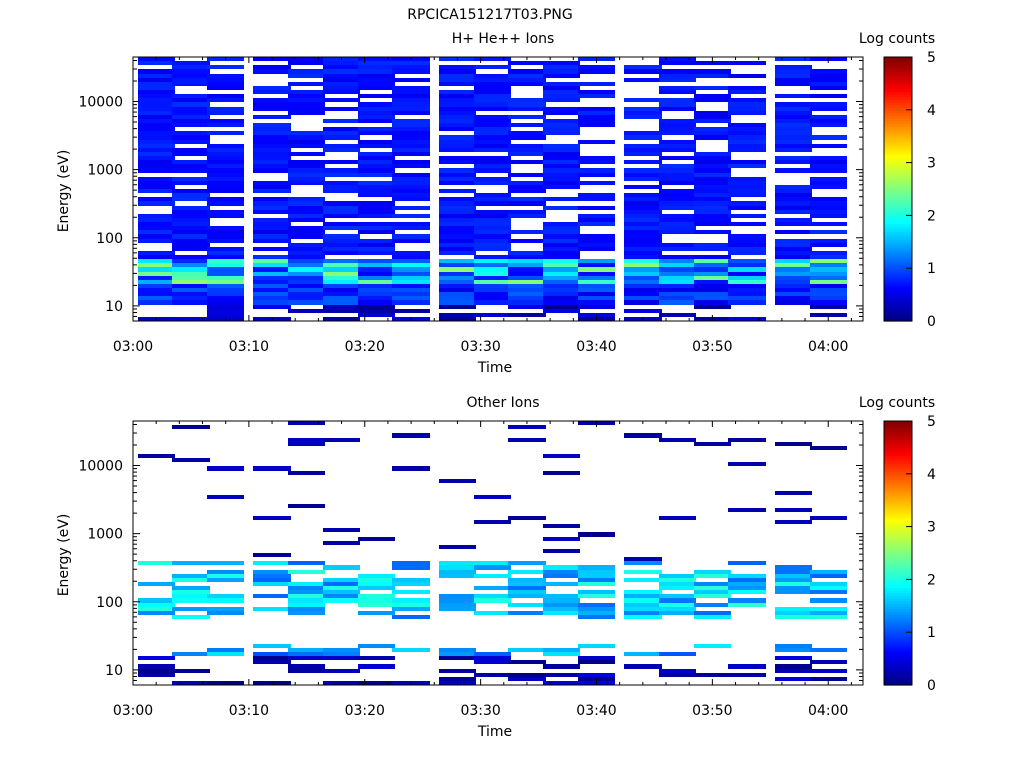  Describe the element at coordinates (931, 58) in the screenshot. I see `colorbar-tick-label: 5` at that location.